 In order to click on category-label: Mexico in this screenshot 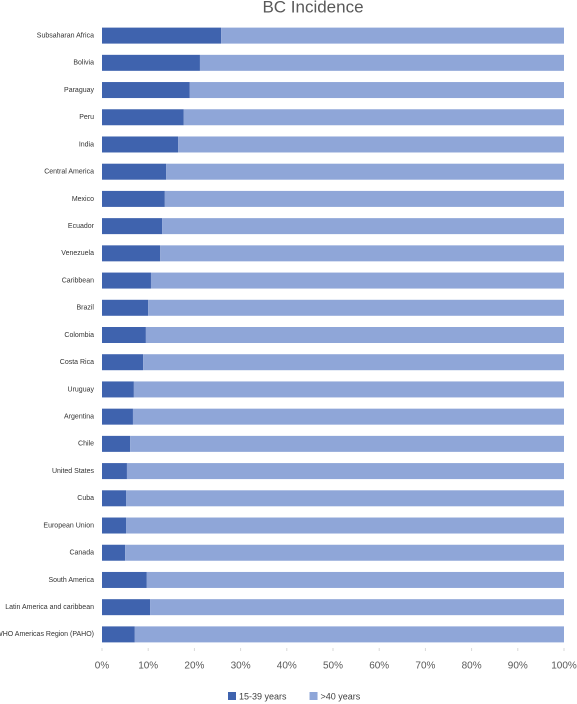, I will do `click(83, 199)`.